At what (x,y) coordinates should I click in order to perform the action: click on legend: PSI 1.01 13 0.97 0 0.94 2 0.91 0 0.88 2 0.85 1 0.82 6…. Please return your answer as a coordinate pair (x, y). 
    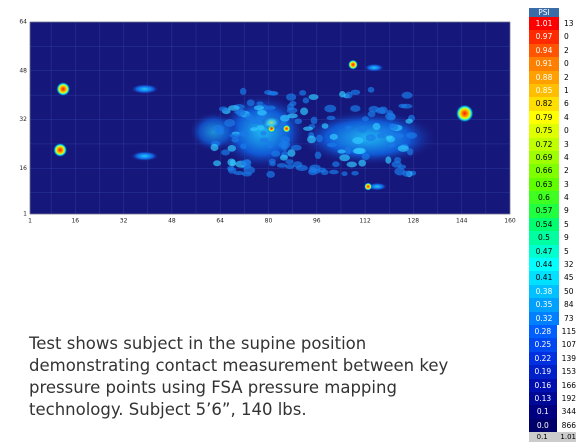
    Looking at the image, I should click on (552, 225).